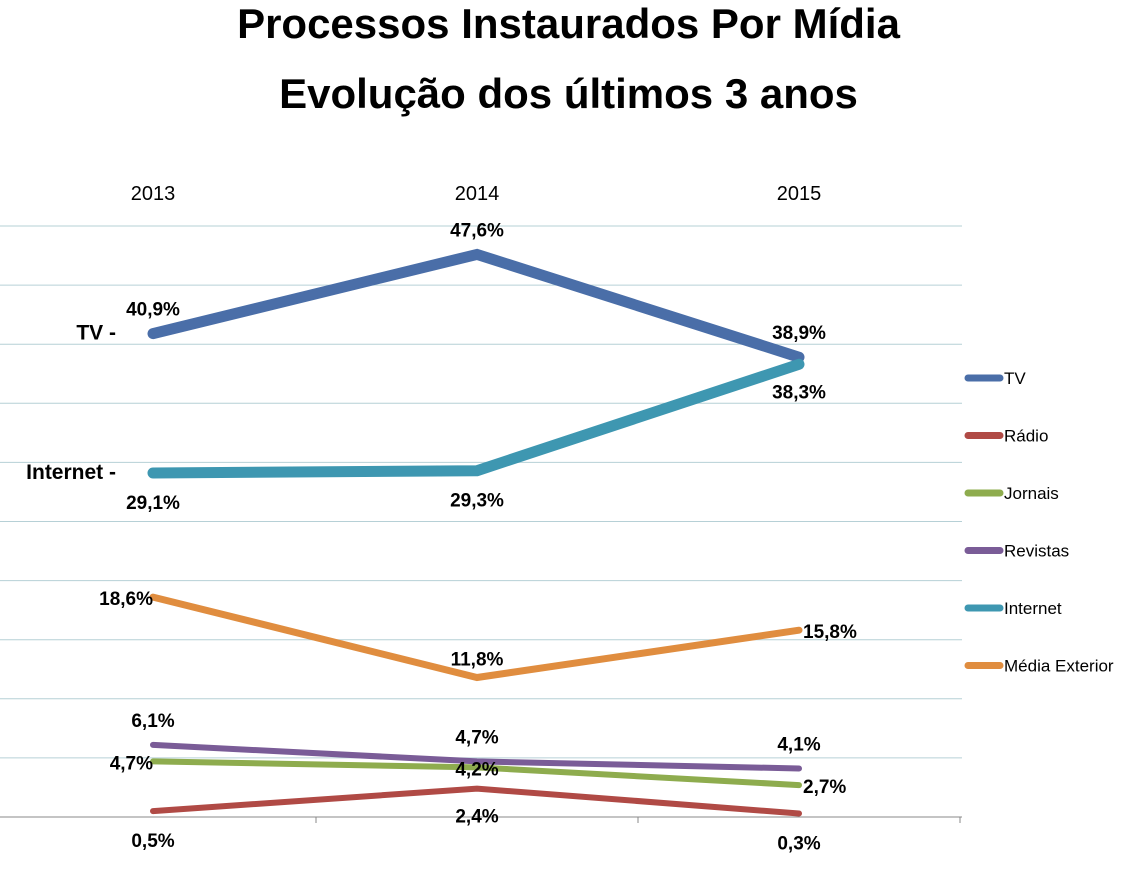 The width and height of the screenshot is (1137, 886). I want to click on data-label: 29,3%, so click(477, 501).